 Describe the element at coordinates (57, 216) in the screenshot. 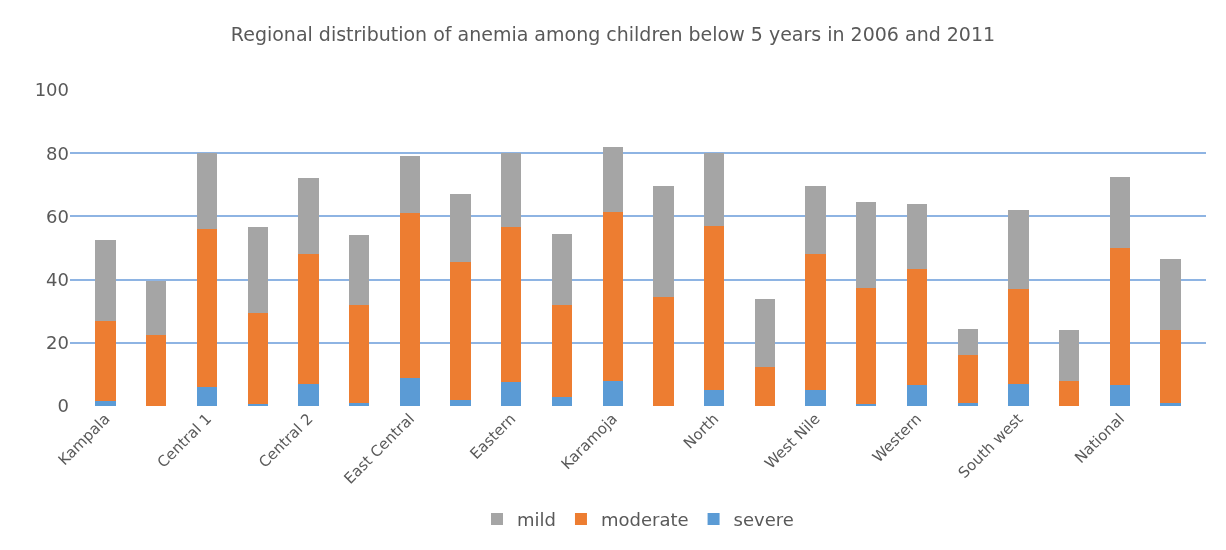

I see `y-tick-label: 60` at that location.